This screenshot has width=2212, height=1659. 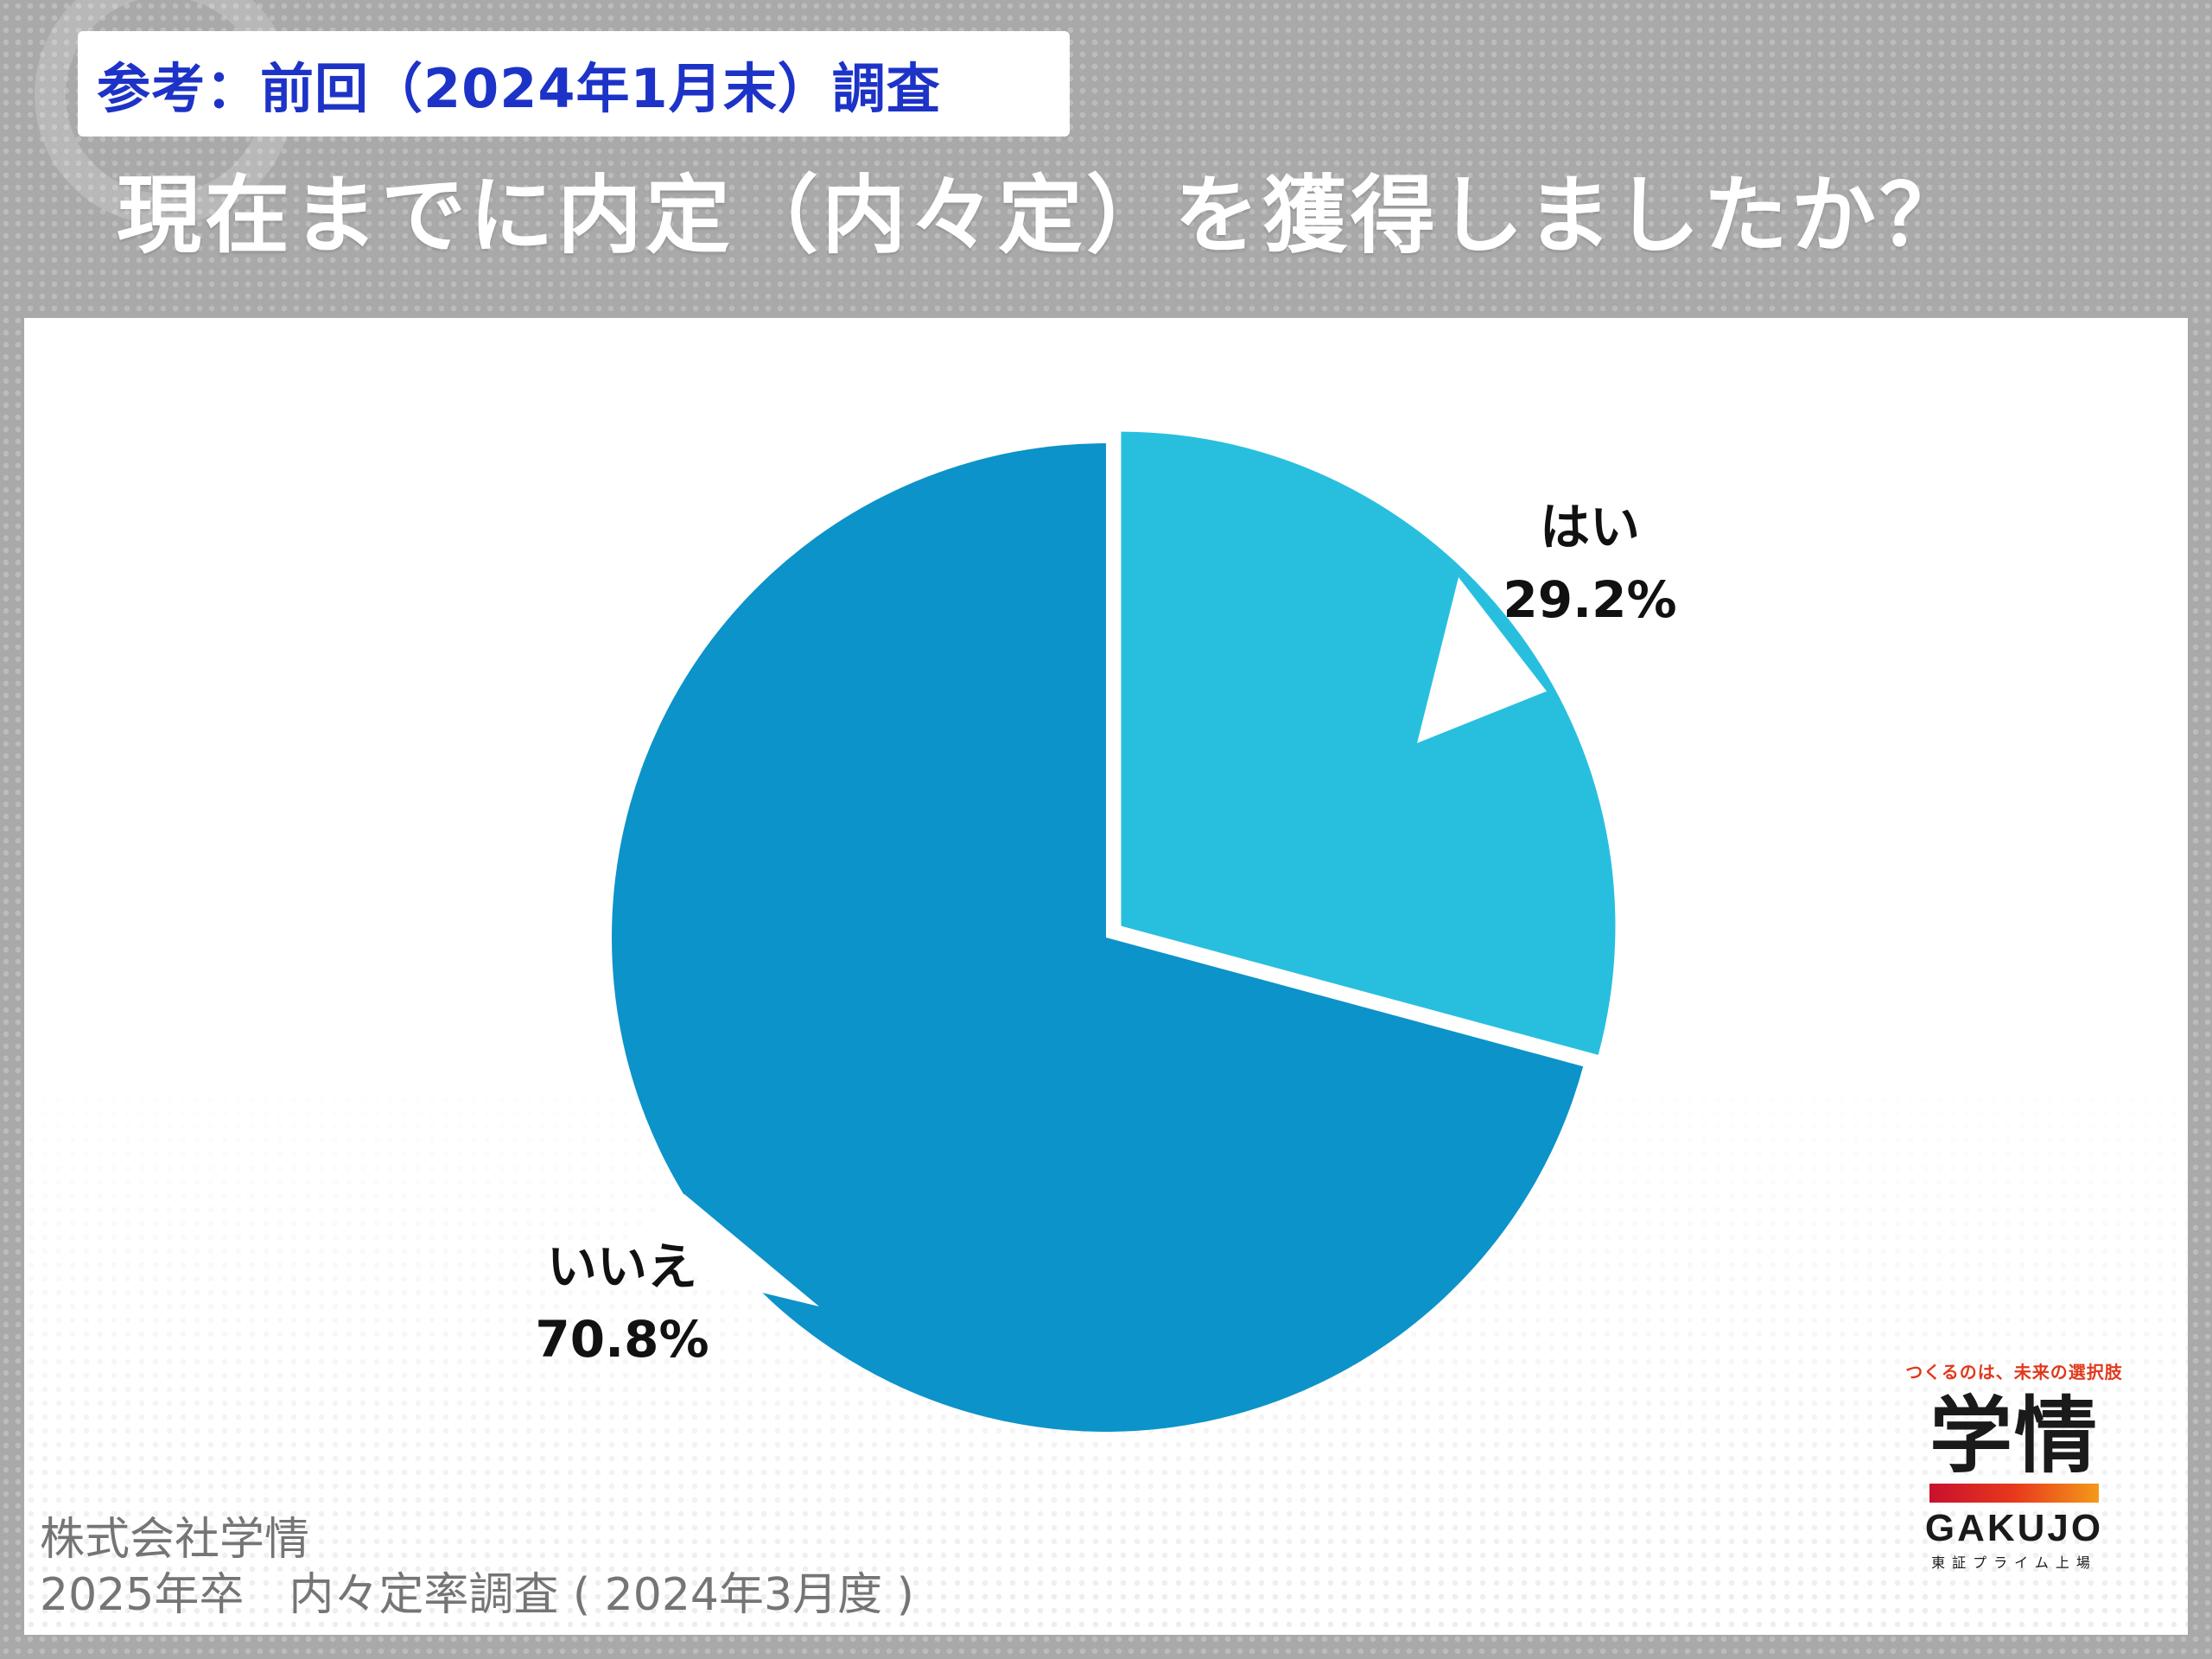 I want to click on page-title: 現在までに内定（内々定）を獲得しましたか？, so click(x=1042, y=216).